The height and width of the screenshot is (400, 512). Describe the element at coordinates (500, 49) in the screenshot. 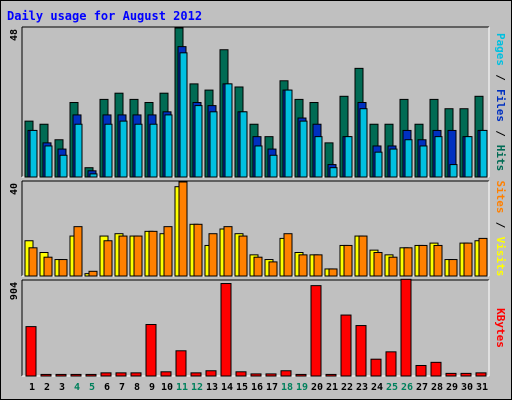

I see `legend-pages: Pages` at that location.